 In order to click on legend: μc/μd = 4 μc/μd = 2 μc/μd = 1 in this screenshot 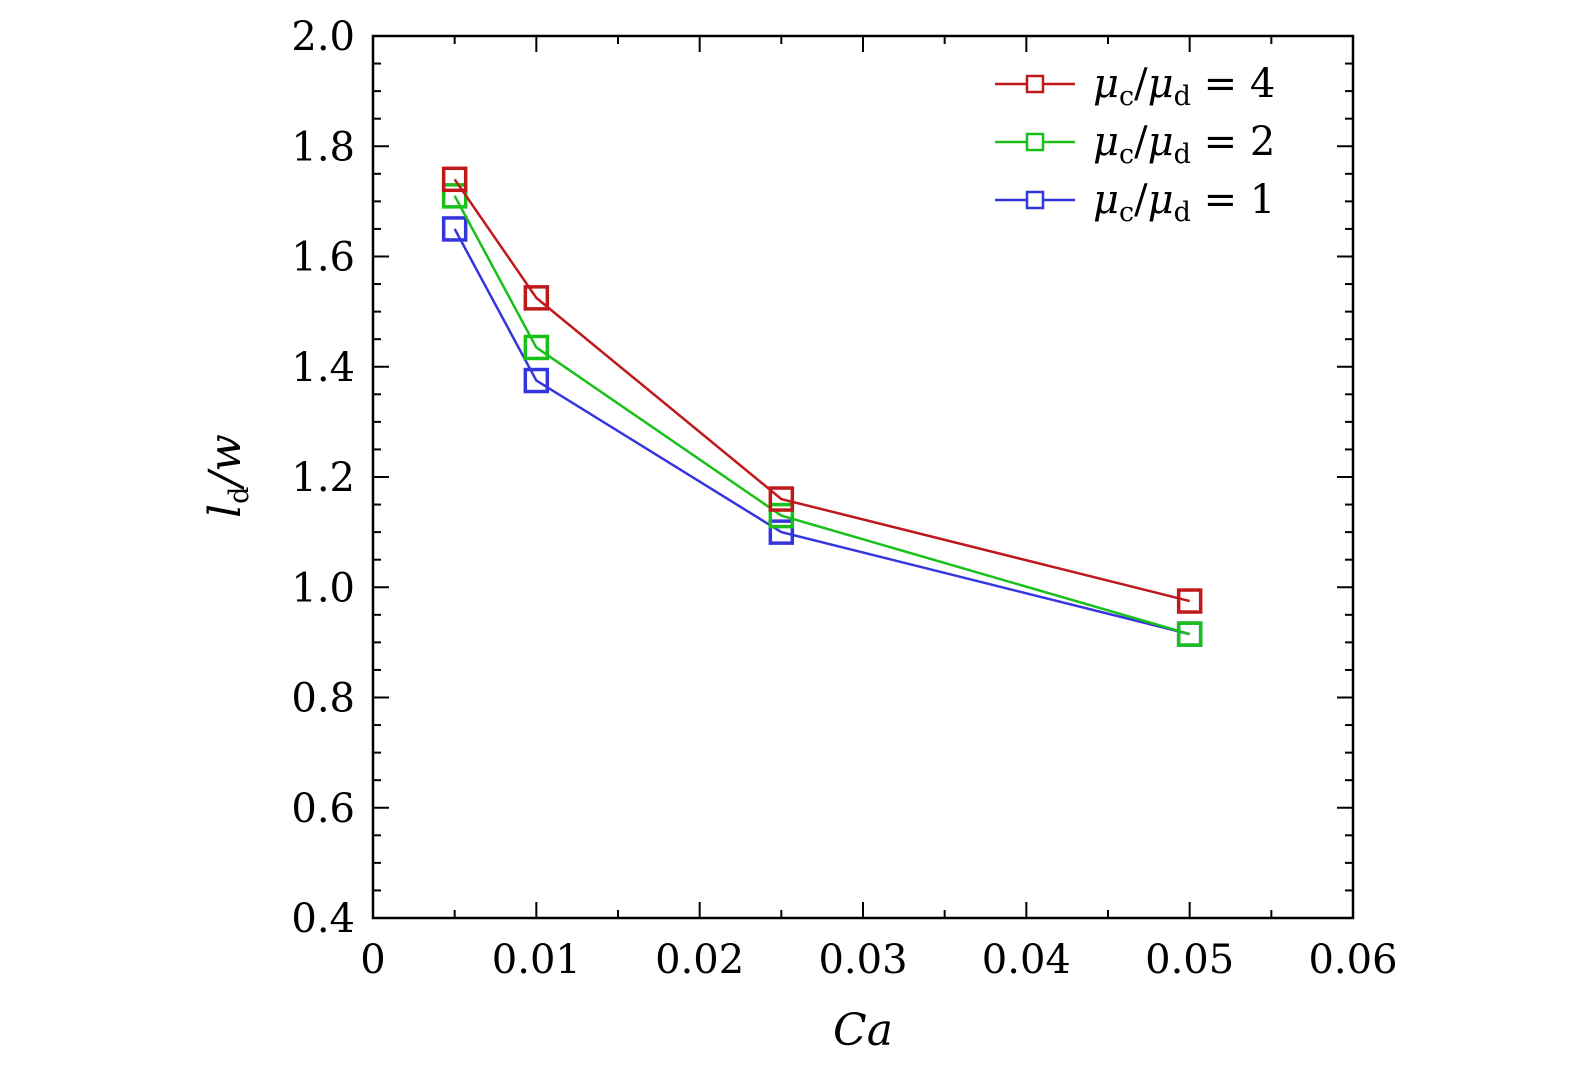, I will do `click(1135, 144)`.